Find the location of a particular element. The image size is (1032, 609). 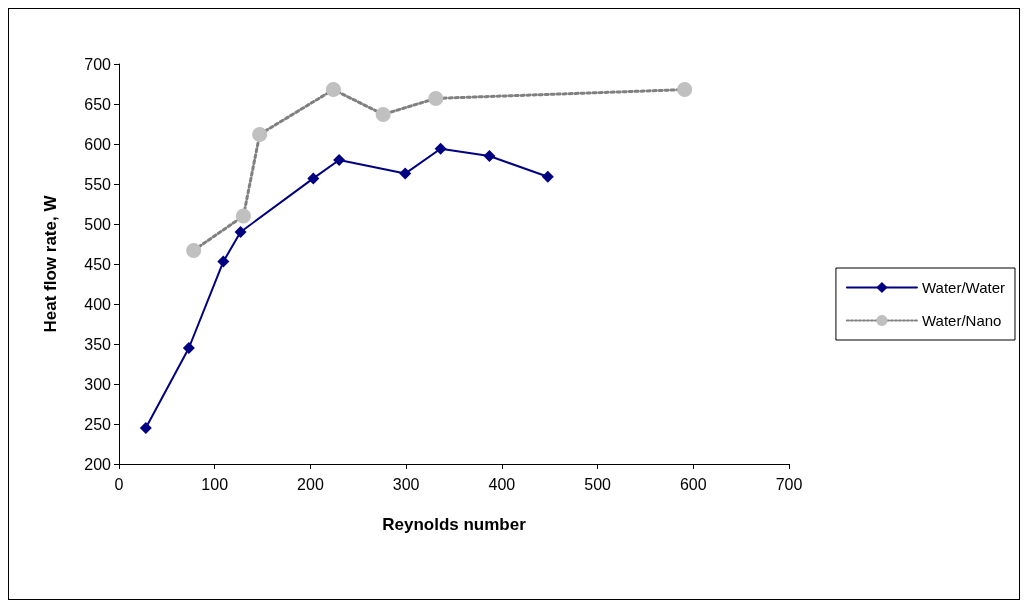

y-tick-label: 650 is located at coordinates (98, 104).